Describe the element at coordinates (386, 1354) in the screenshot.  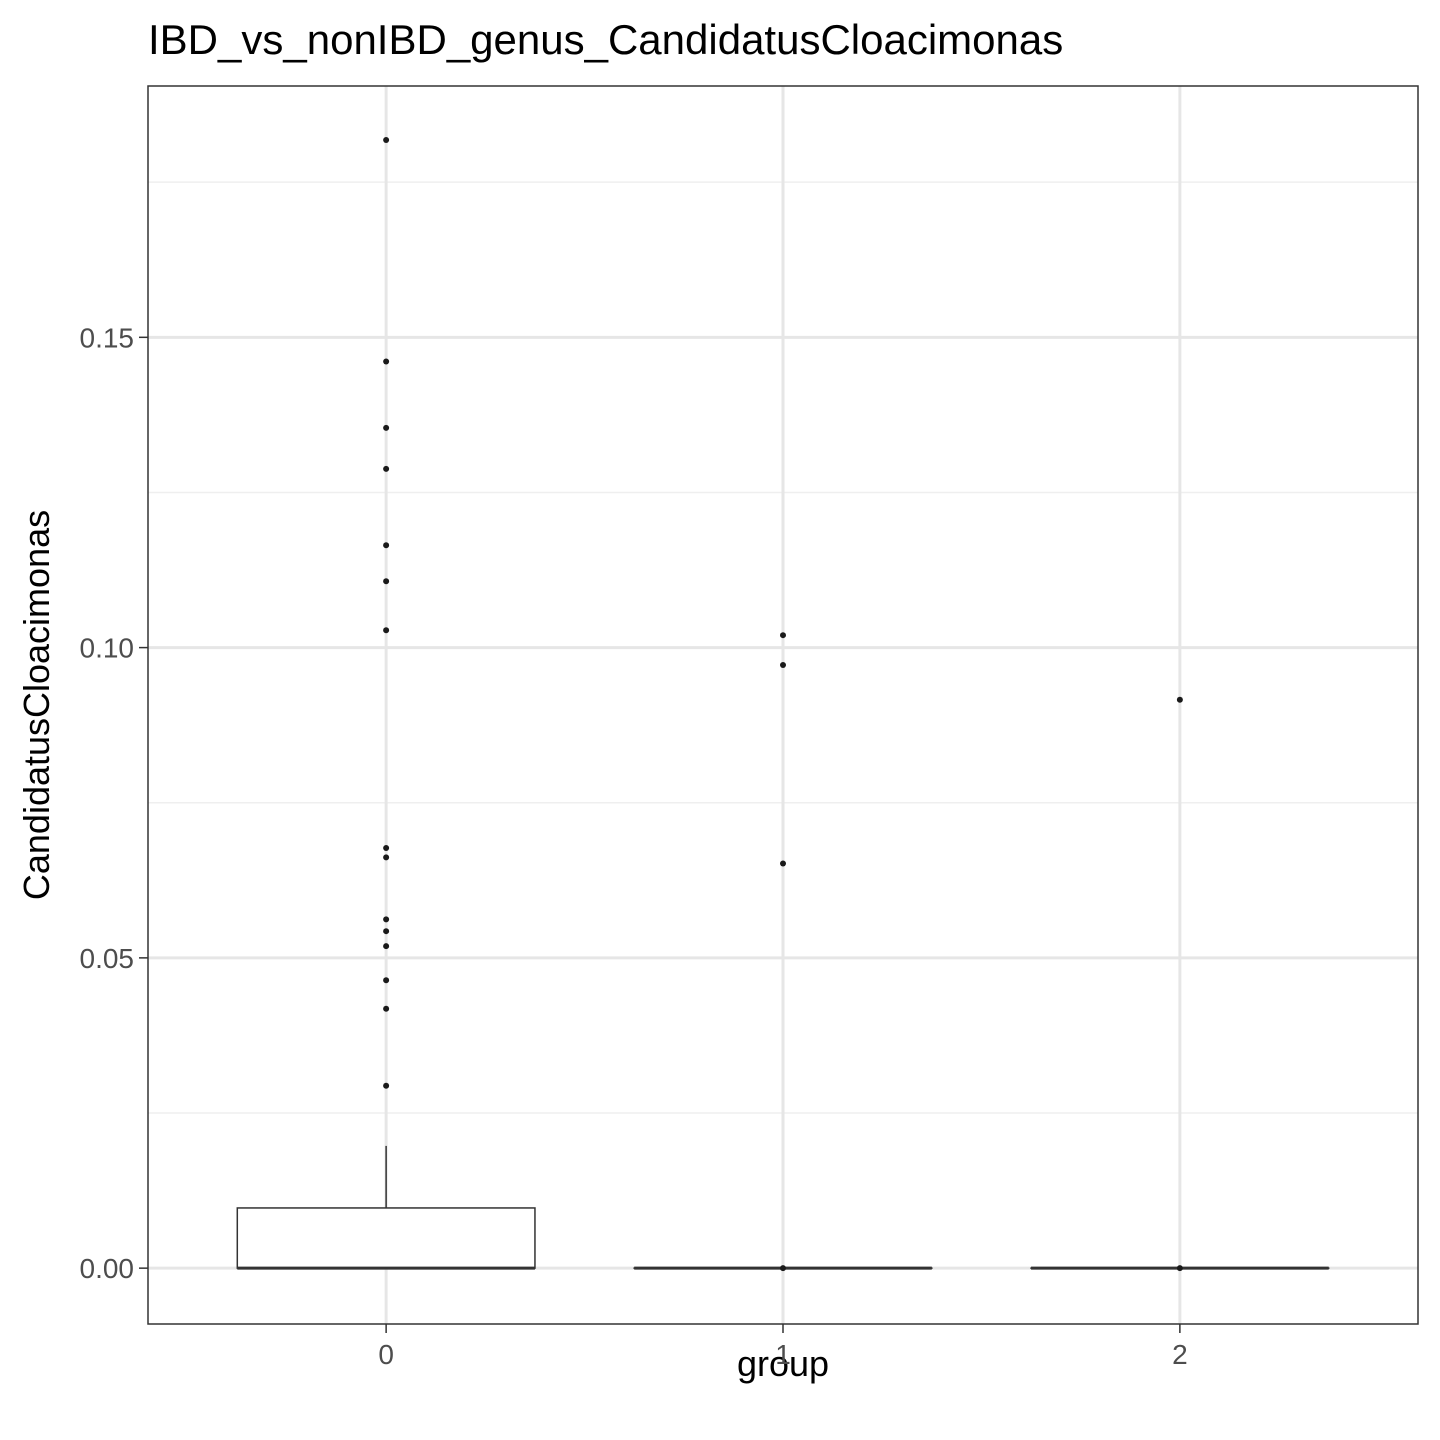
I see `x-tick-label: 0` at that location.